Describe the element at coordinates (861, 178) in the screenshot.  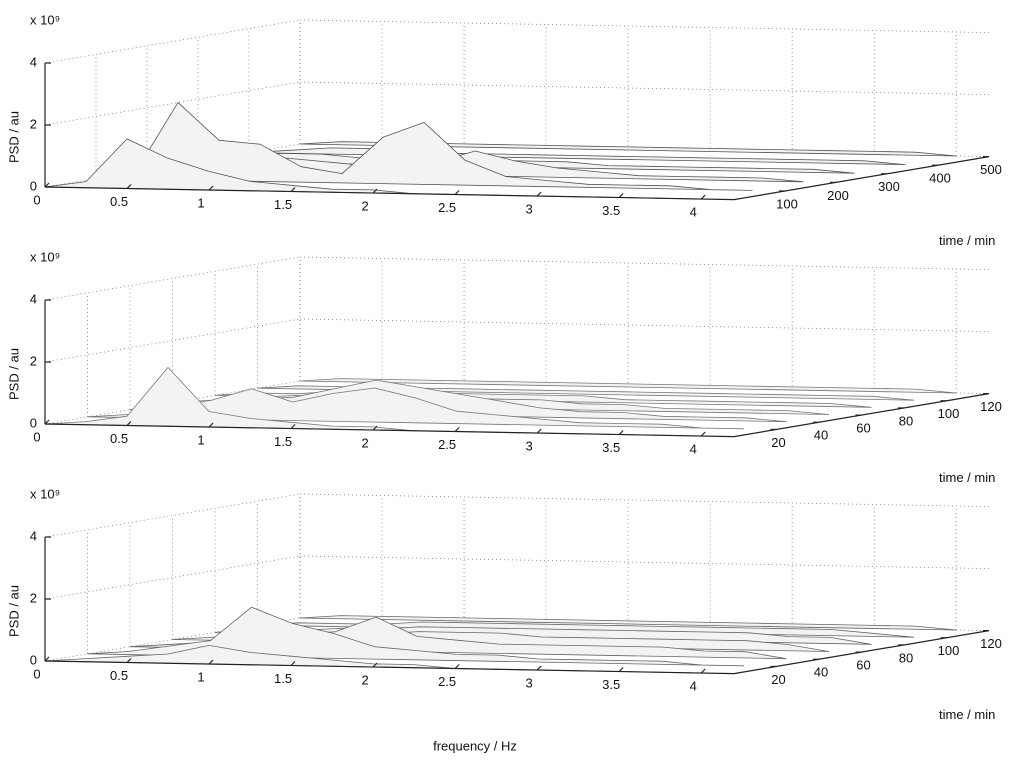
I see `time-axis` at that location.